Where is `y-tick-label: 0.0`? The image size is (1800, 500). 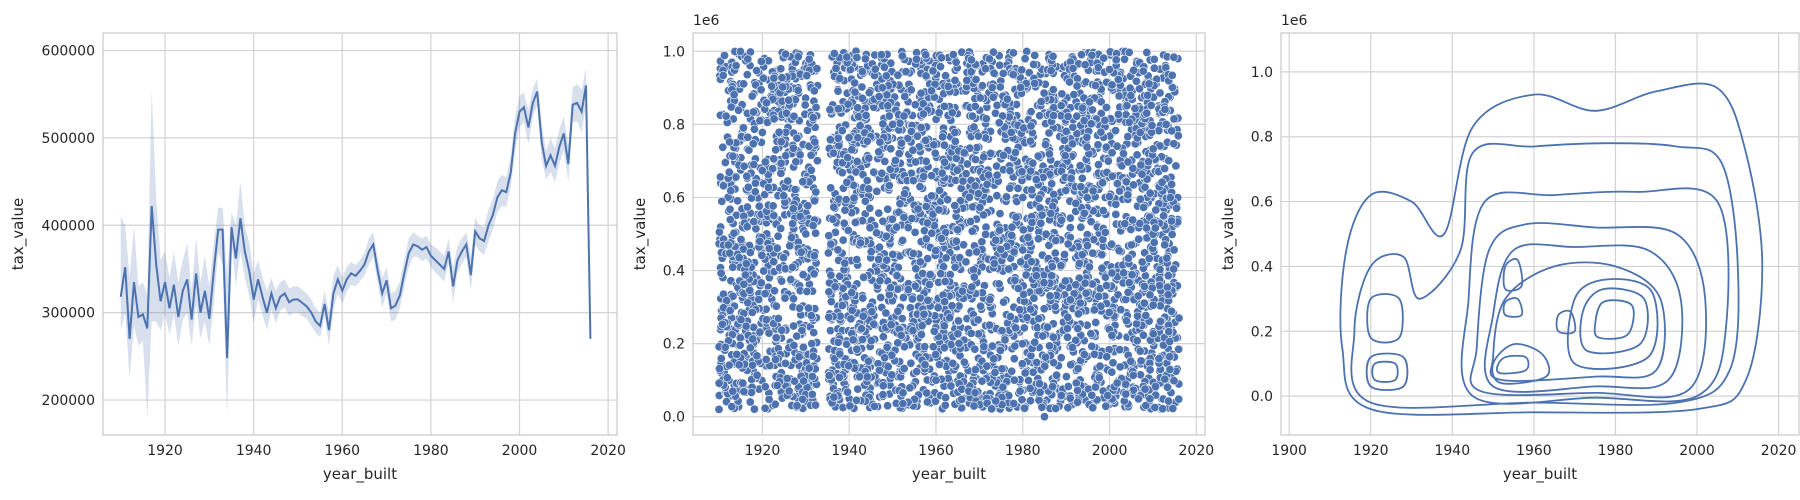 y-tick-label: 0.0 is located at coordinates (674, 418).